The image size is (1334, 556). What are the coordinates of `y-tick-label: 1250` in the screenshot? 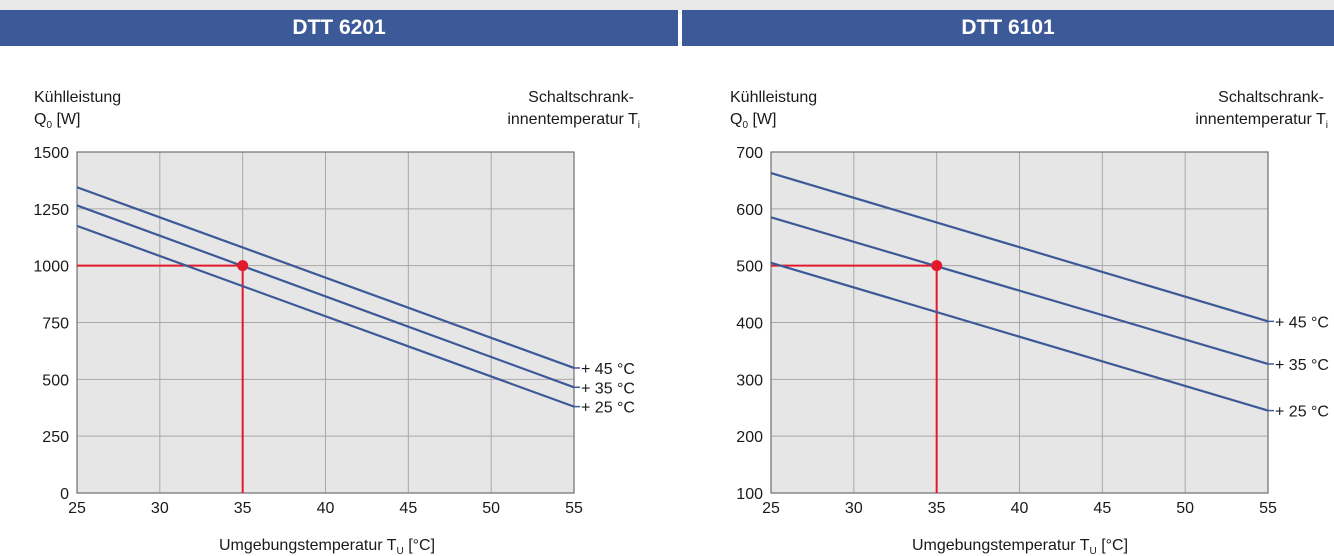 It's located at (51, 210).